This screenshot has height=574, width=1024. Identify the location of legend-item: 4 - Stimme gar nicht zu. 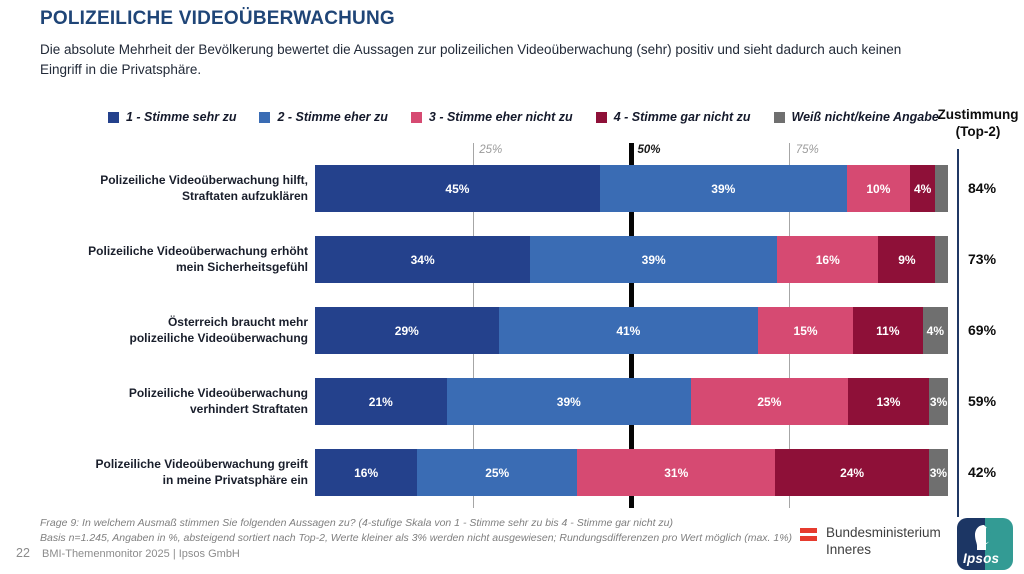
(673, 117).